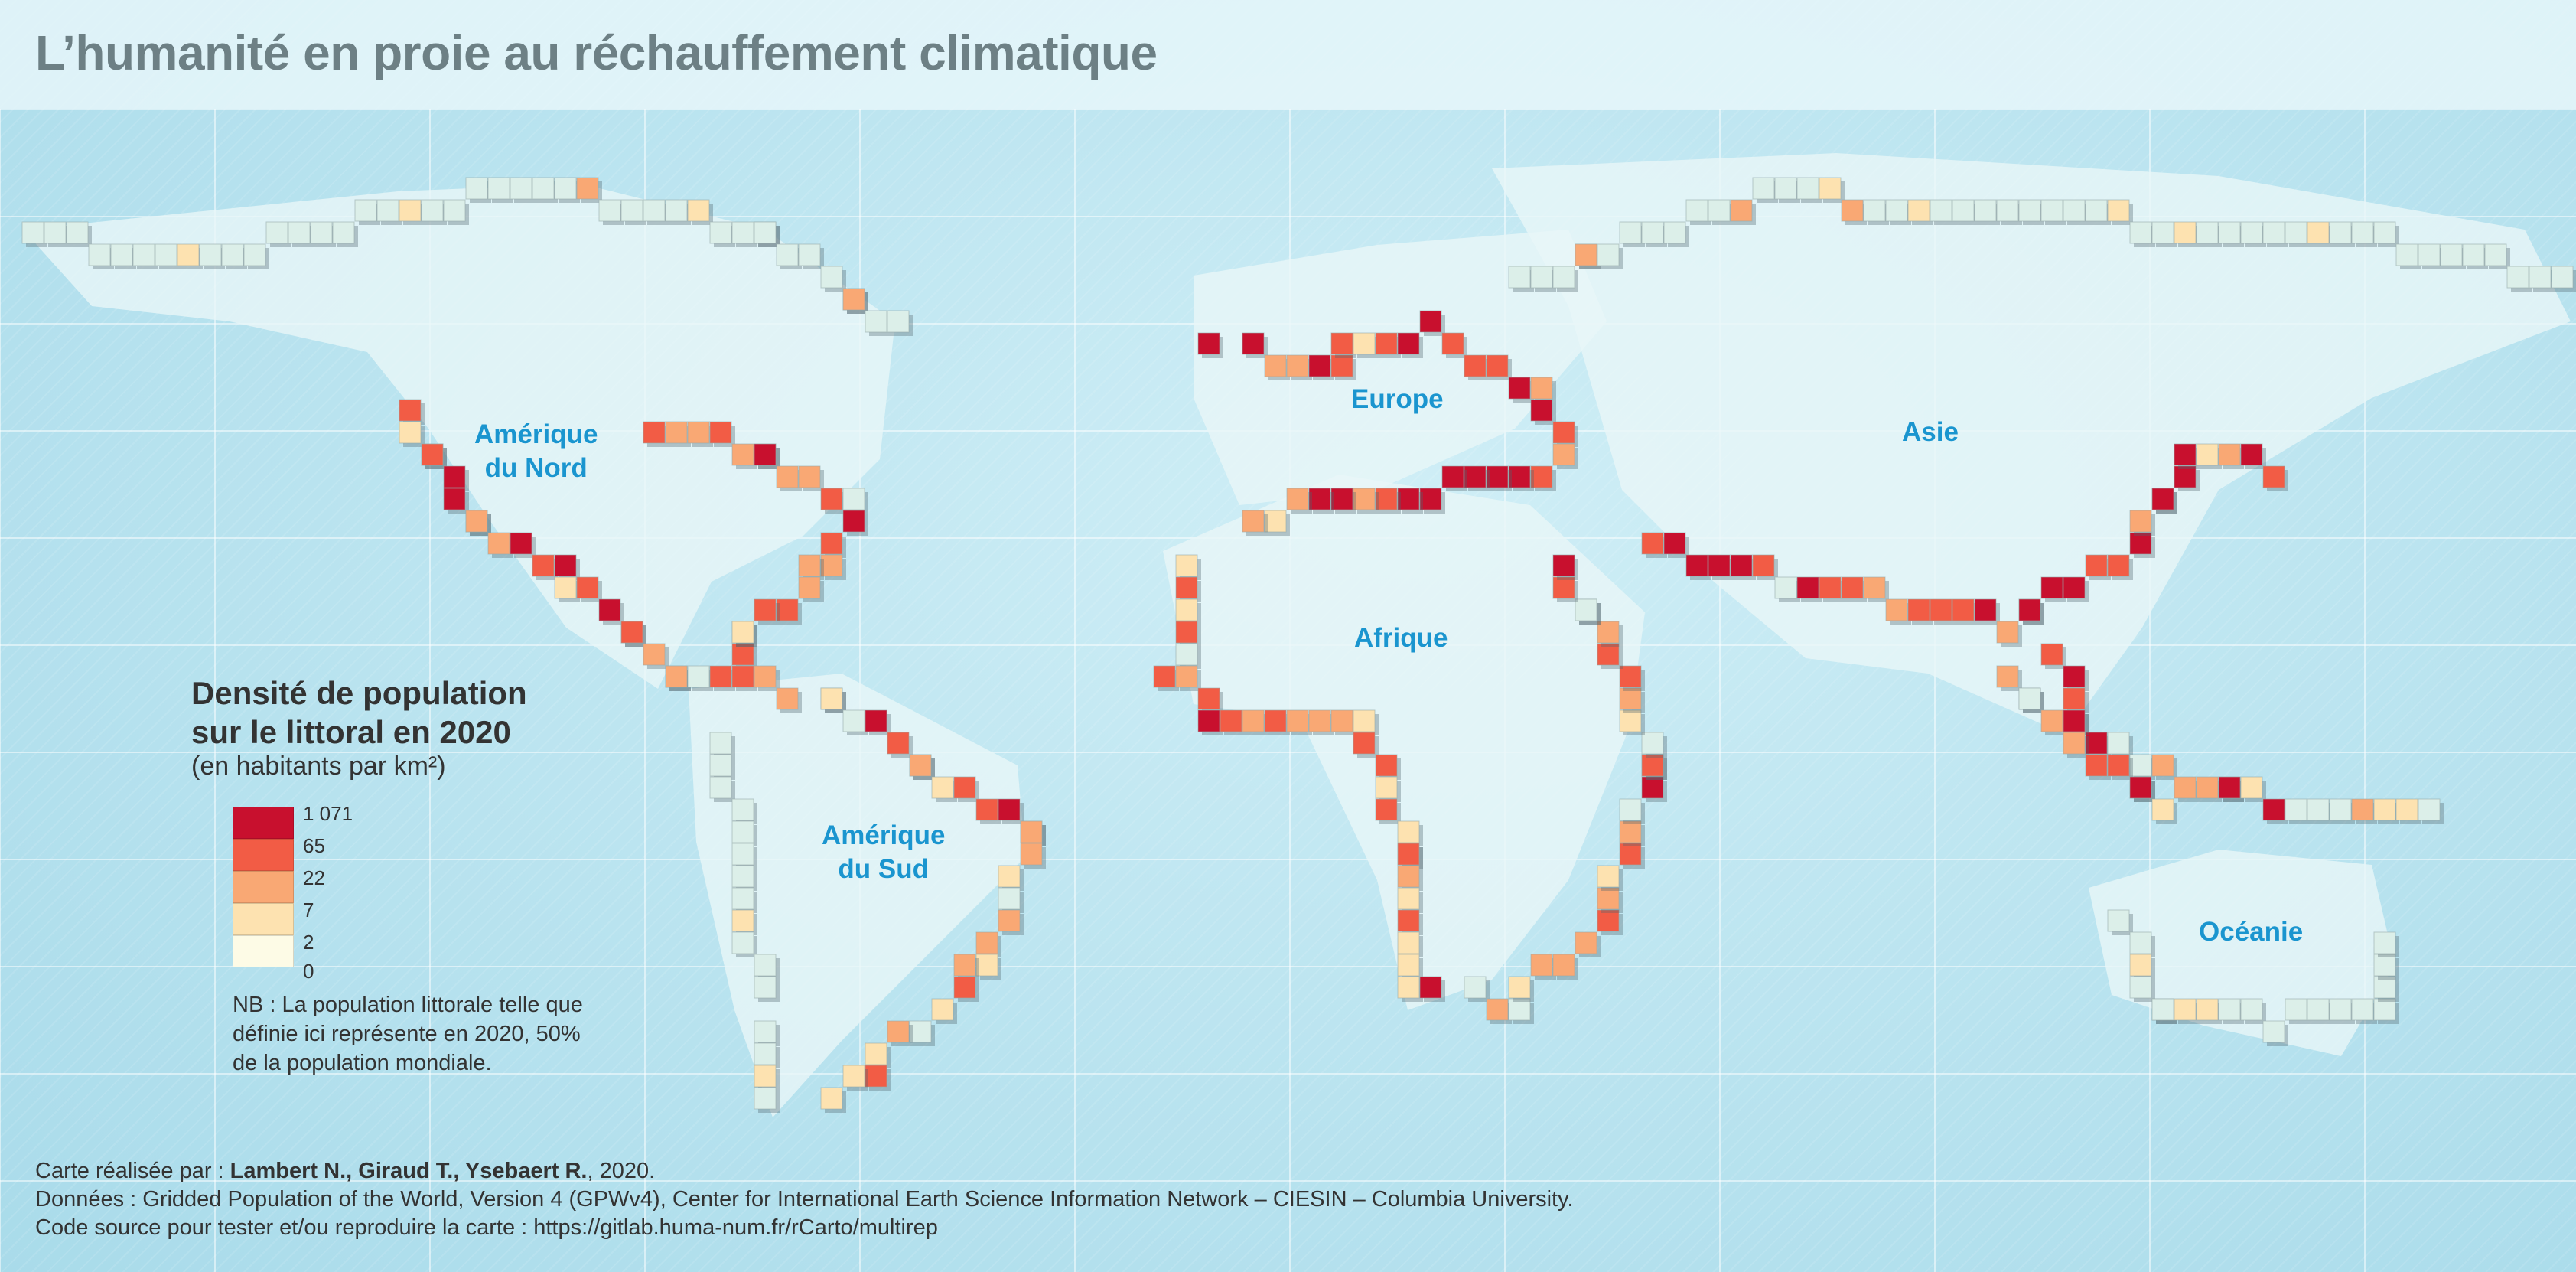 The width and height of the screenshot is (2576, 1272). Describe the element at coordinates (884, 852) in the screenshot. I see `label-amerique-du-sud-text: Amérique du Sud` at that location.